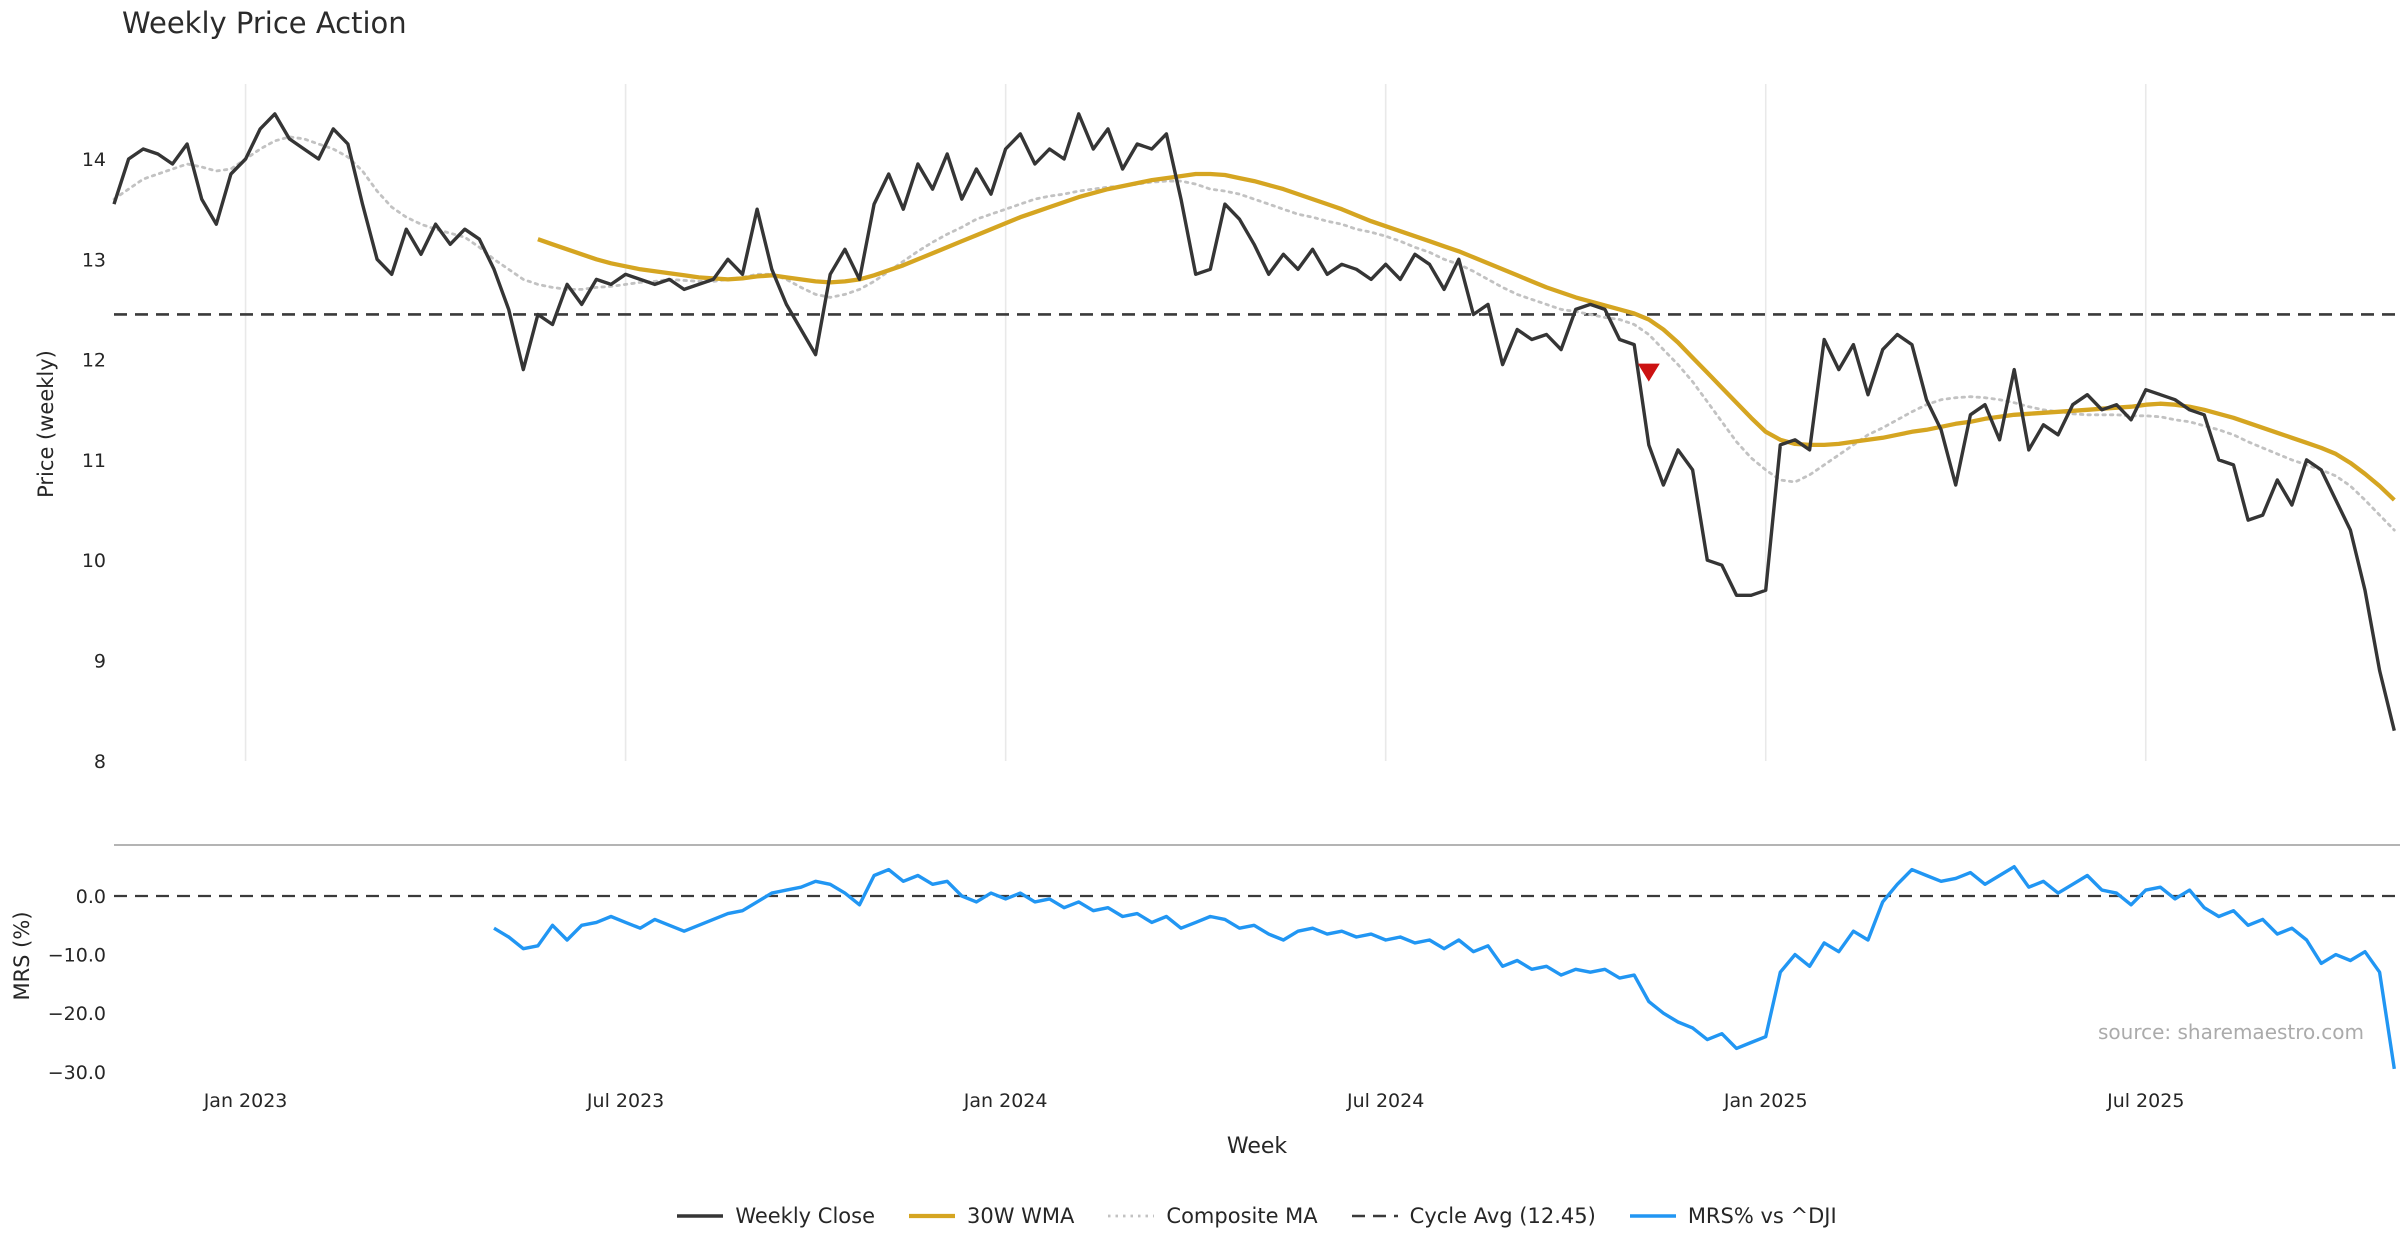 The height and width of the screenshot is (1260, 2400). I want to click on x-tick-label: Jul 2024, so click(1385, 1101).